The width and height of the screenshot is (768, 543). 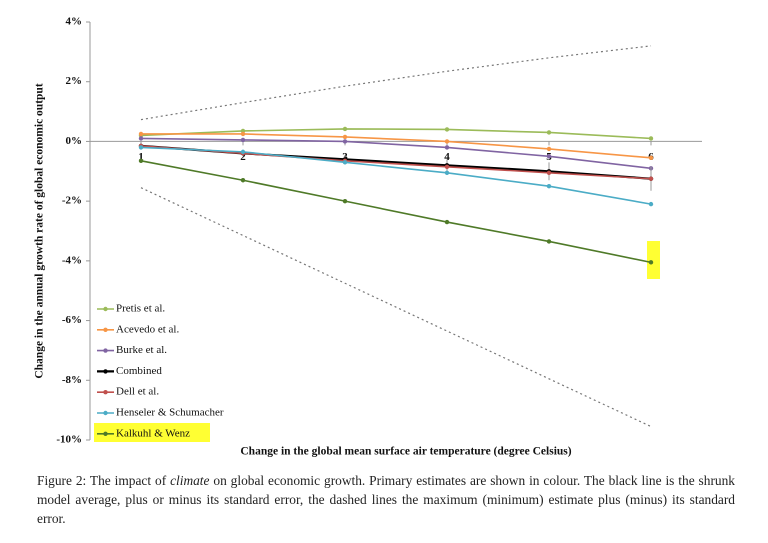 What do you see at coordinates (104, 480) in the screenshot?
I see `caption-text: Figure 2: The impact of` at bounding box center [104, 480].